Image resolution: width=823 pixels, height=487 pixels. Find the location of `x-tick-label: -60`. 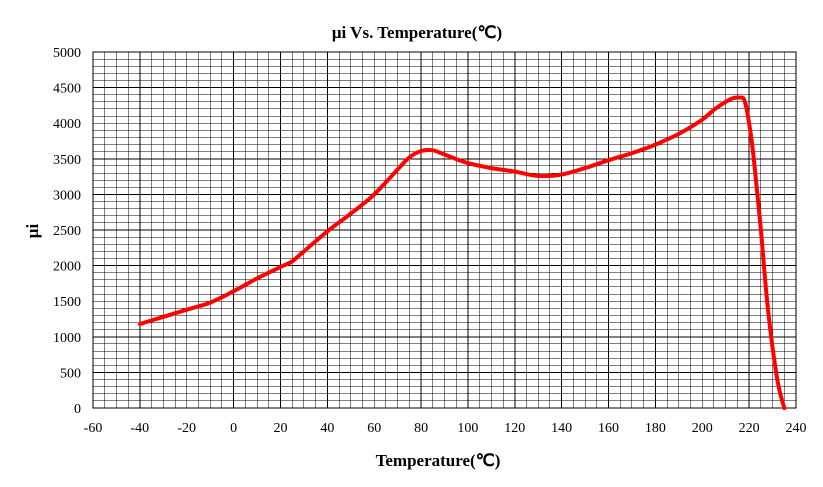

x-tick-label: -60 is located at coordinates (93, 428).